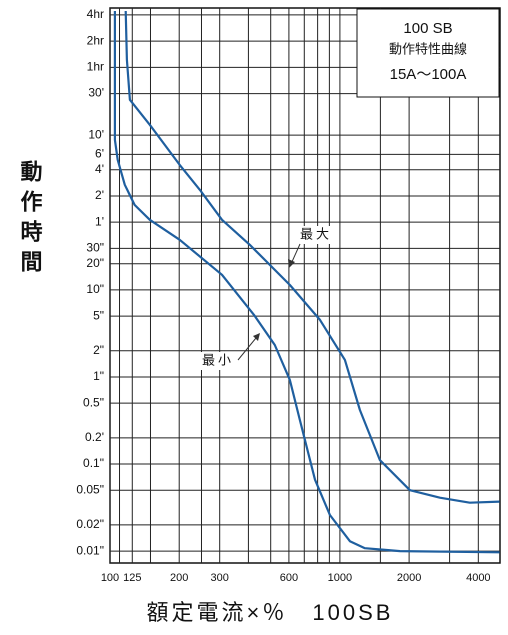  I want to click on chart-title: 100 SB, so click(427, 28).